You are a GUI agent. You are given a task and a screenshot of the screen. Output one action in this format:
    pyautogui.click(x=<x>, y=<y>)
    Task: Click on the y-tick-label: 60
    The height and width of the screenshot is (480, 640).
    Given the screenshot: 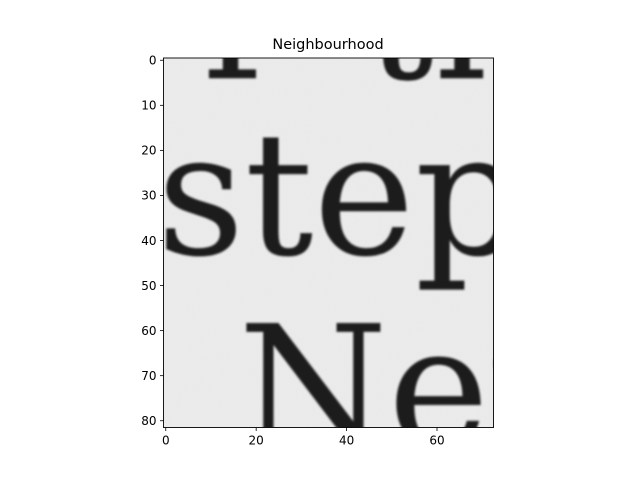 What is the action you would take?
    pyautogui.click(x=148, y=331)
    